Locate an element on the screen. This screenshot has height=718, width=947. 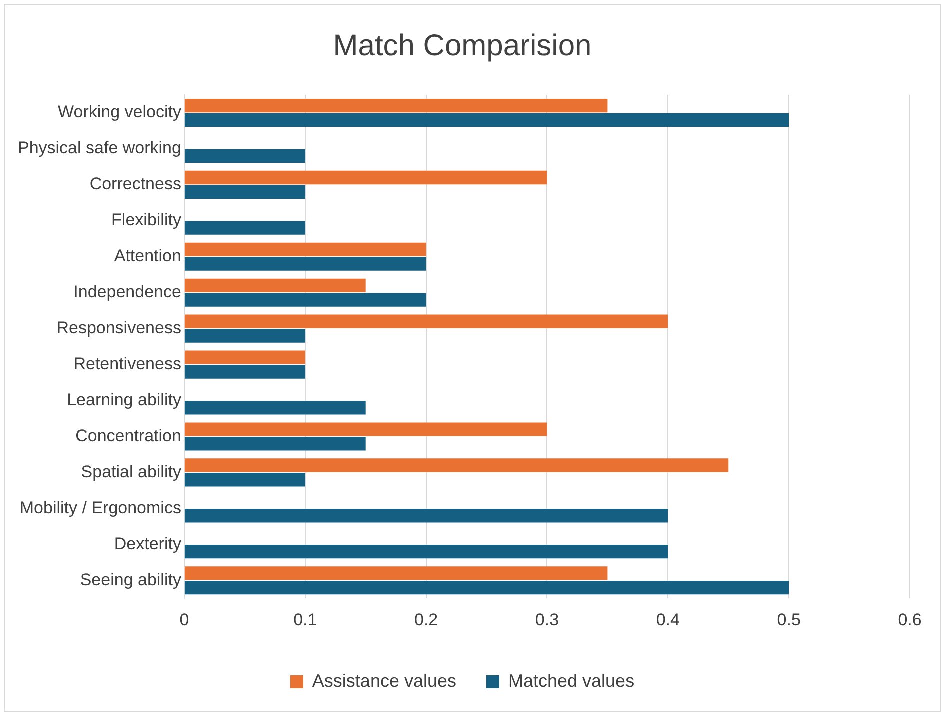
x-tick-label: 0.3 is located at coordinates (547, 620).